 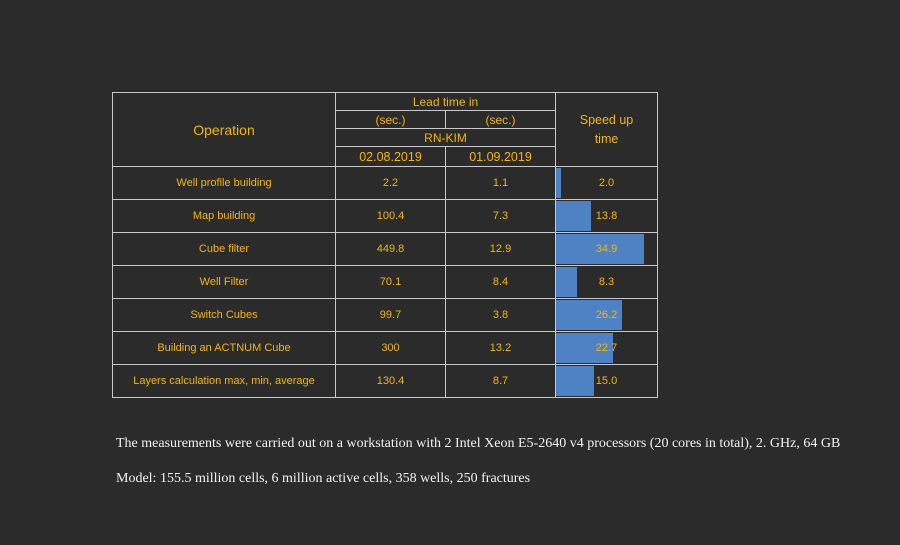 I want to click on speed-cell: 13.8, so click(x=606, y=216).